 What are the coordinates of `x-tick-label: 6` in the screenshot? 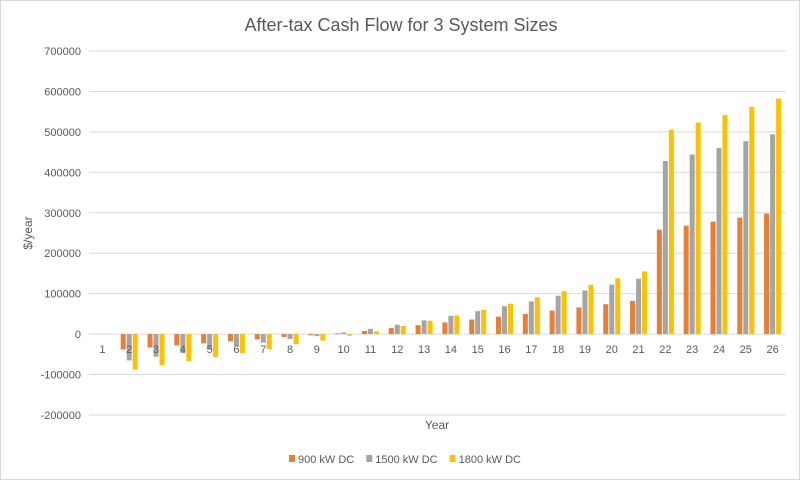 It's located at (236, 350).